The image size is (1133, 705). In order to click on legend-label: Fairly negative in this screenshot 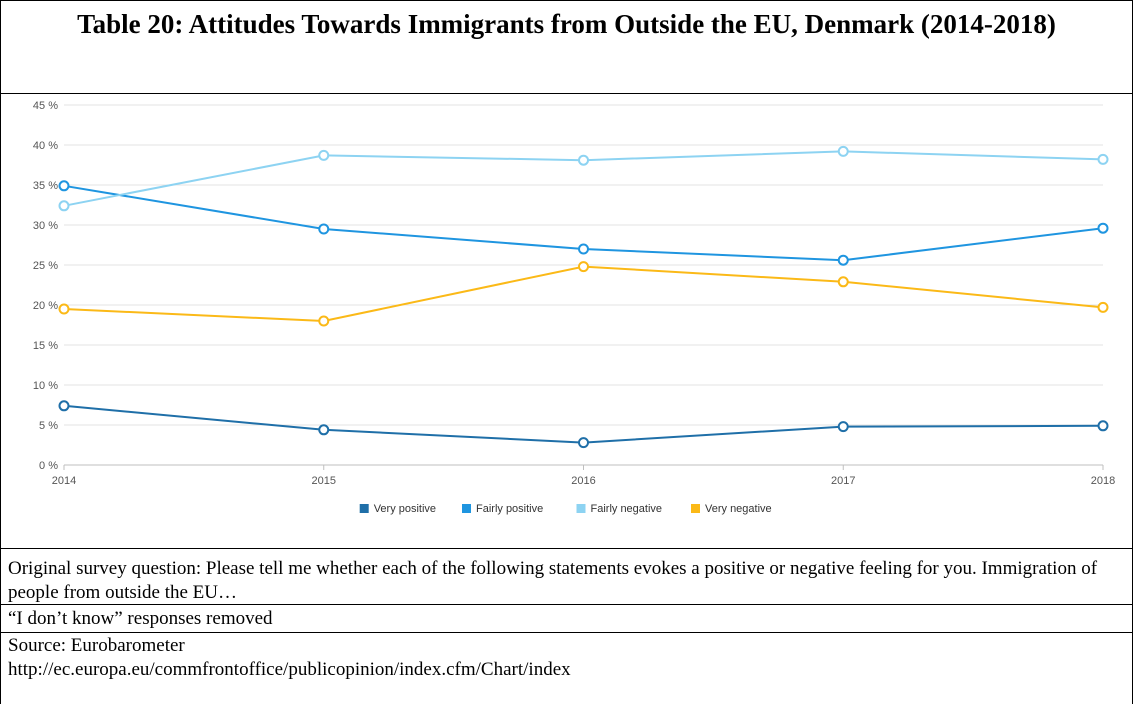, I will do `click(627, 509)`.